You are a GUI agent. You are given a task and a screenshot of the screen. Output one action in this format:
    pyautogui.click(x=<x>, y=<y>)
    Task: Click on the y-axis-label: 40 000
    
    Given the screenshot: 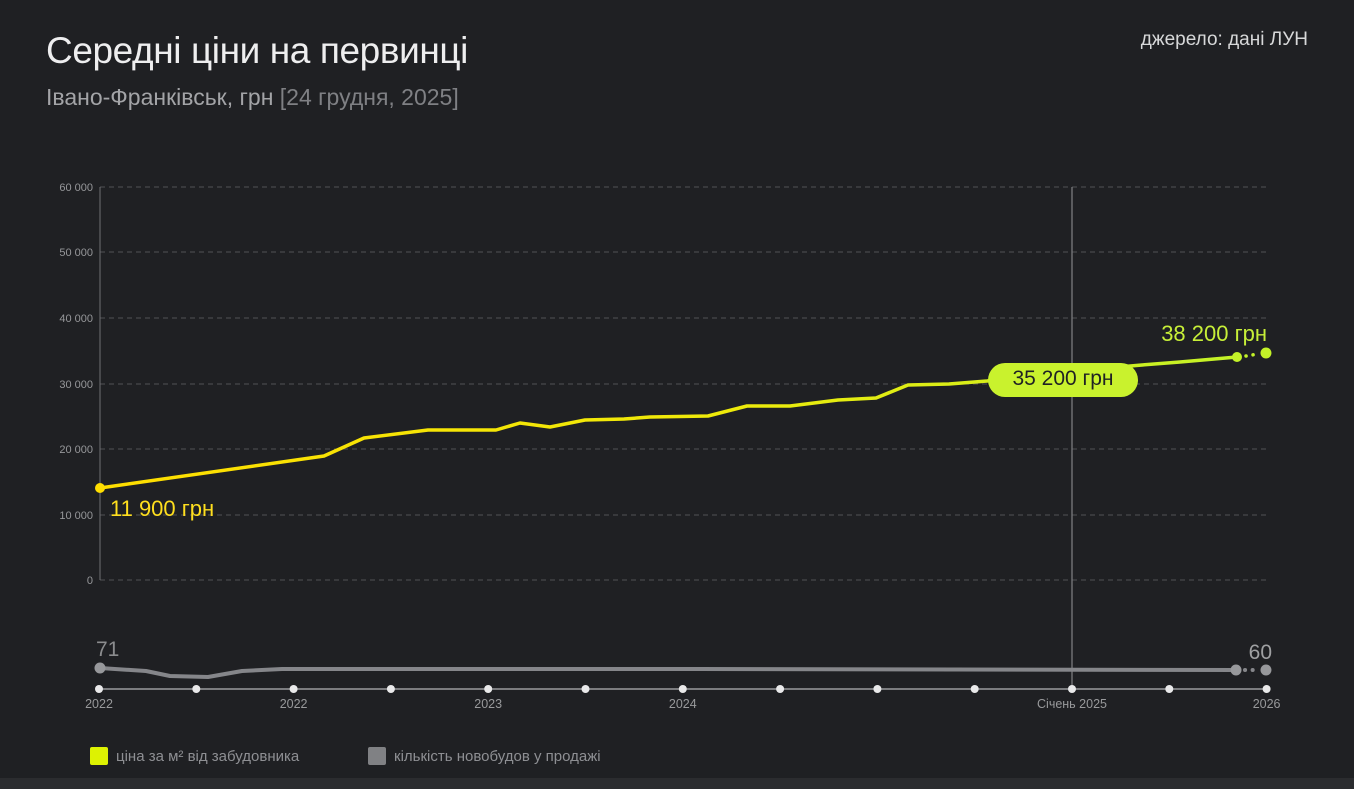 What is the action you would take?
    pyautogui.click(x=76, y=319)
    